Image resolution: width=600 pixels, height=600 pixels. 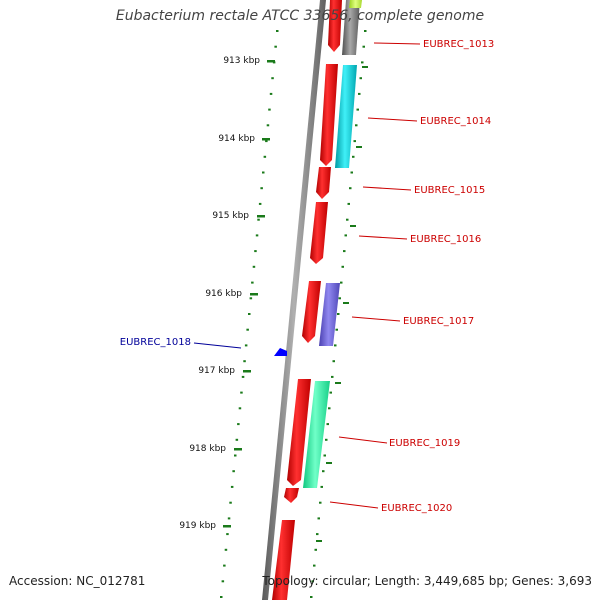 I want to click on accession-text: Accession: NC_012781, so click(x=77, y=581).